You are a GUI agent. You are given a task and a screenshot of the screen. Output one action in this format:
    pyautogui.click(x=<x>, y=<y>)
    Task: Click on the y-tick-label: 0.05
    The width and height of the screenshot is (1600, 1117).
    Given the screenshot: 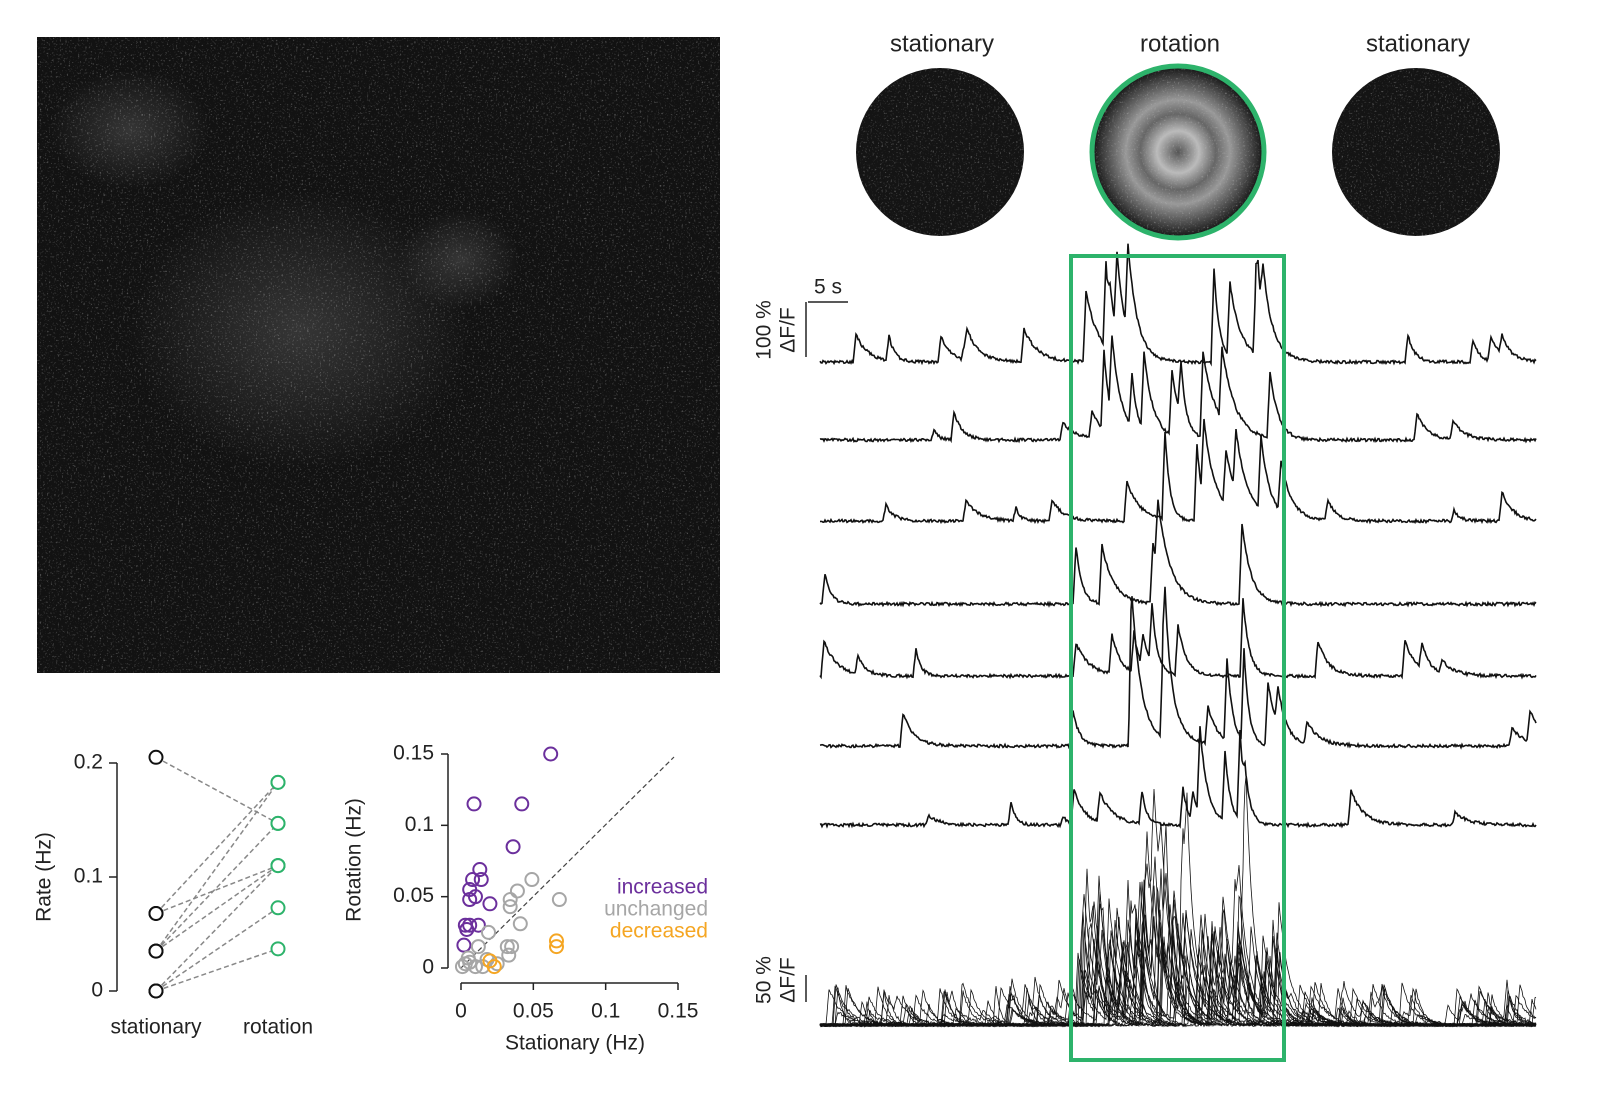 What is the action you would take?
    pyautogui.click(x=413, y=895)
    